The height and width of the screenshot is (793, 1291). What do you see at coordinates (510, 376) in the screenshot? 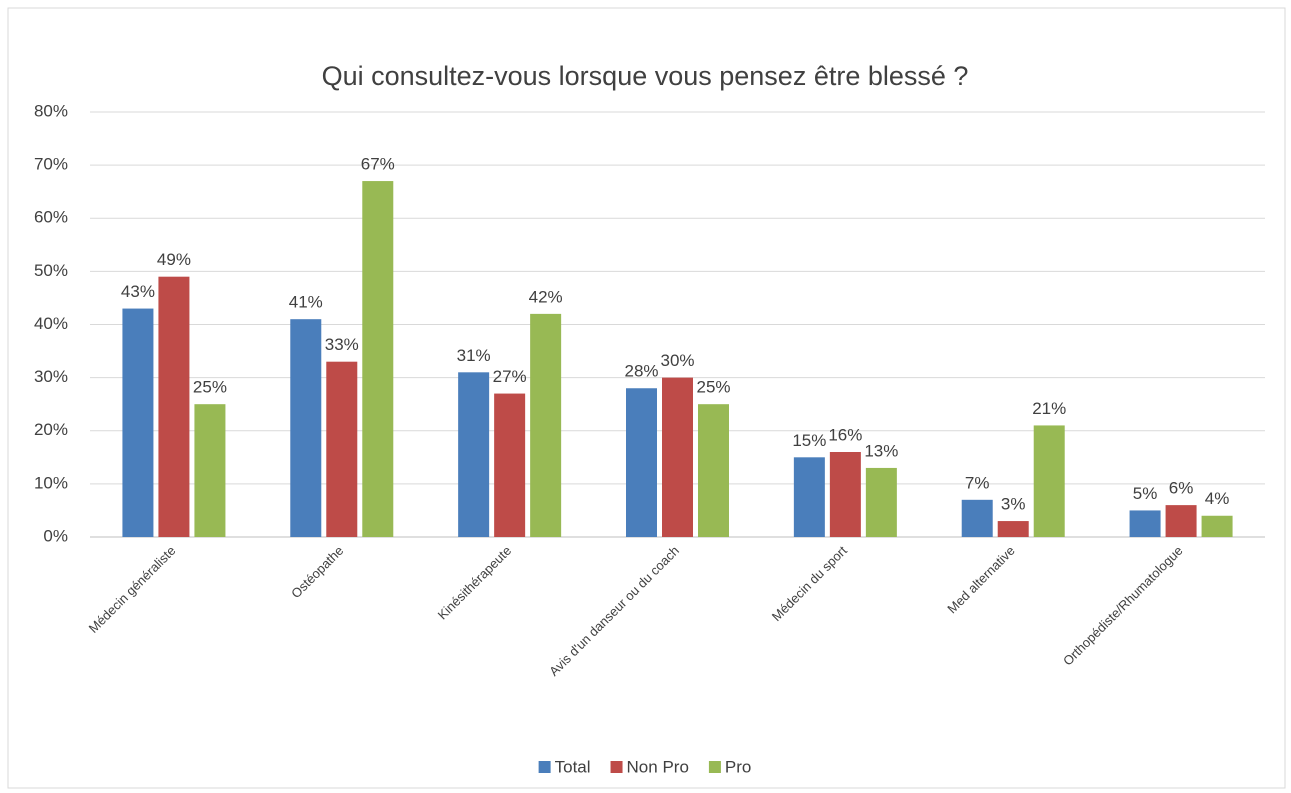
I see `value-label: 27%` at bounding box center [510, 376].